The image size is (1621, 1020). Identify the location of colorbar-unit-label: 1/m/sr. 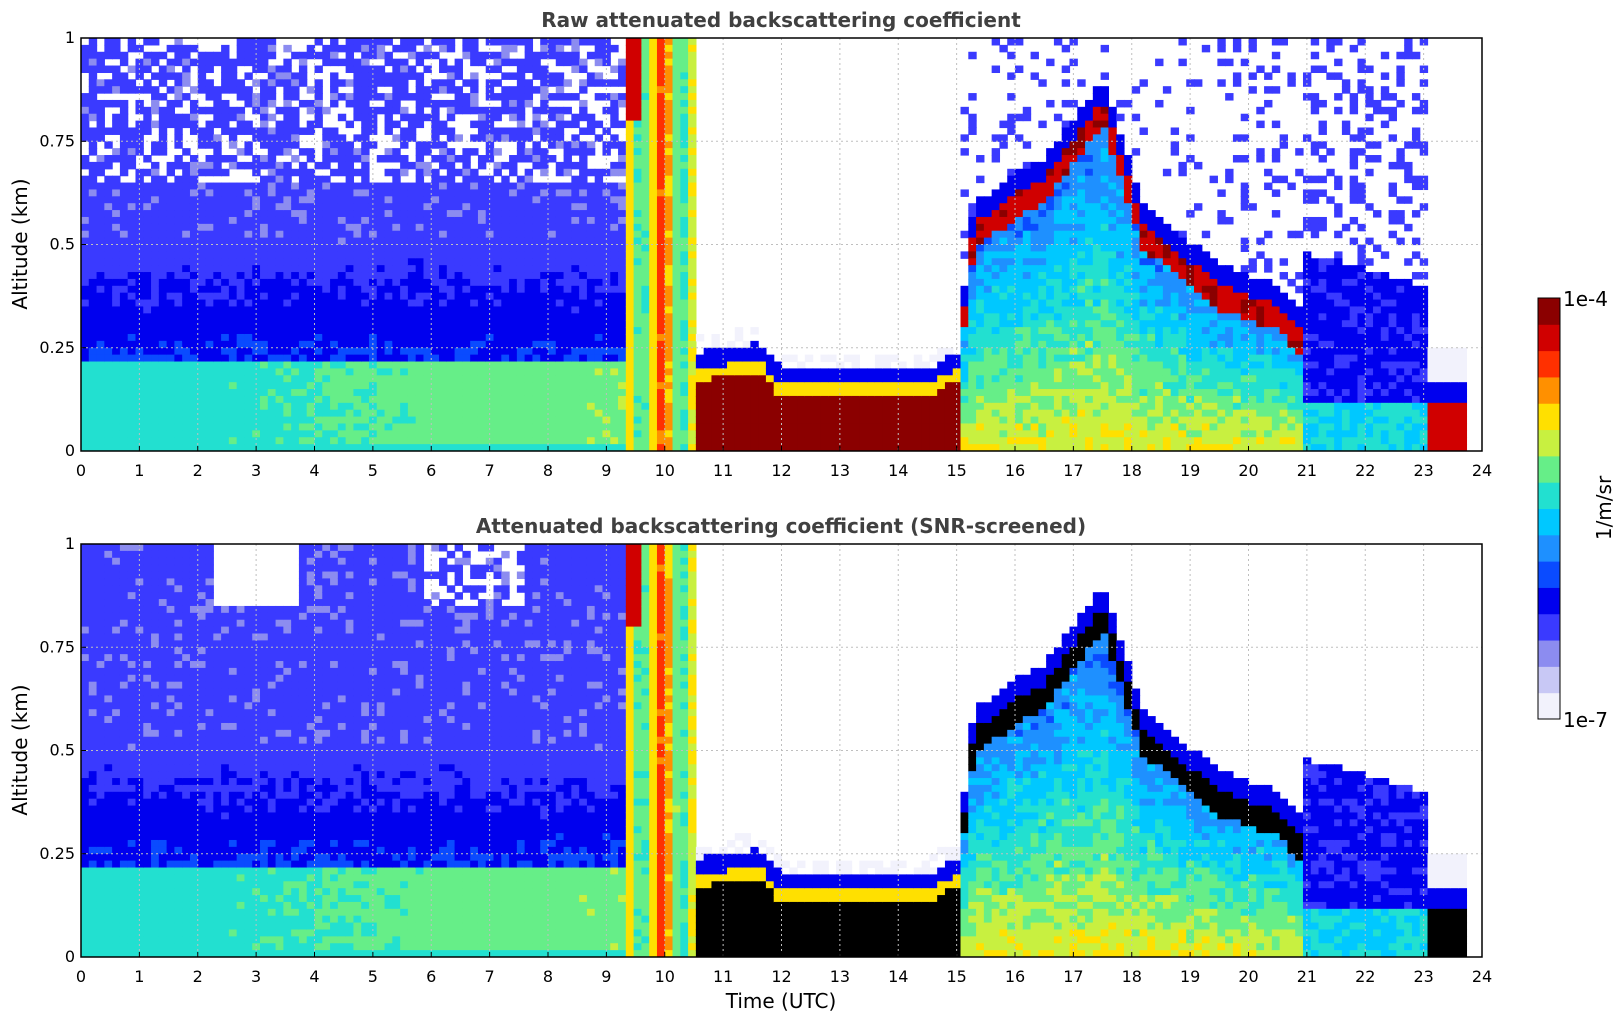
(1604, 507).